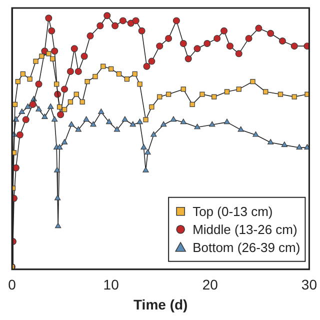  I want to click on x-tick-label: 20, so click(210, 284).